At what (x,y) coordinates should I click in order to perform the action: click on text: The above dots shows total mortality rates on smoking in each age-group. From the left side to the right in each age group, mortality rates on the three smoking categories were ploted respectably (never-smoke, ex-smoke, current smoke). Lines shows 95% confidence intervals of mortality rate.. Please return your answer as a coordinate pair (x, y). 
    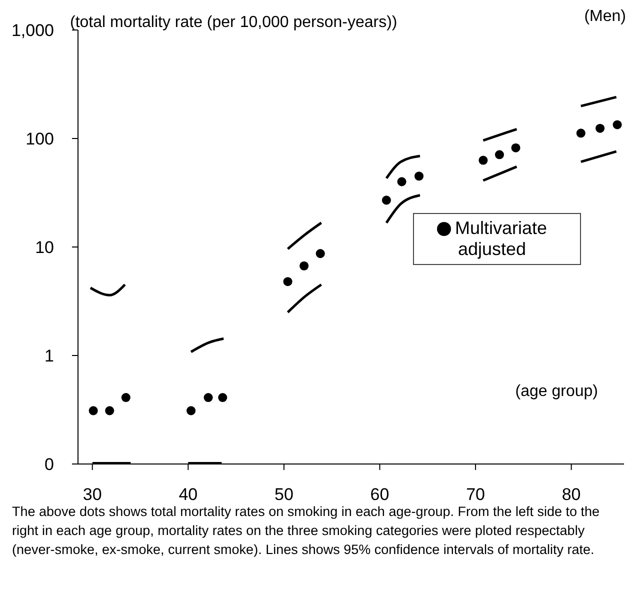
    Looking at the image, I should click on (306, 531).